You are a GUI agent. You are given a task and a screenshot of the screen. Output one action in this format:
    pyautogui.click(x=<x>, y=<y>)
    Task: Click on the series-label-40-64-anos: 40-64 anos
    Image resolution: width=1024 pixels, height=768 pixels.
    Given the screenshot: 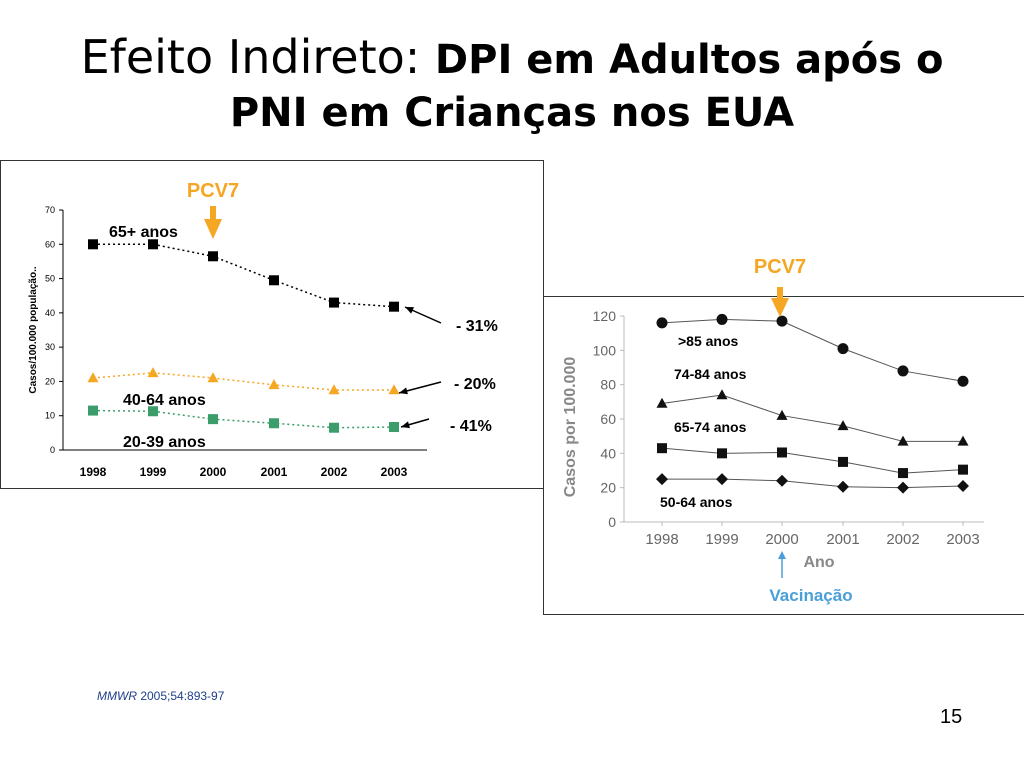 What is the action you would take?
    pyautogui.click(x=164, y=400)
    